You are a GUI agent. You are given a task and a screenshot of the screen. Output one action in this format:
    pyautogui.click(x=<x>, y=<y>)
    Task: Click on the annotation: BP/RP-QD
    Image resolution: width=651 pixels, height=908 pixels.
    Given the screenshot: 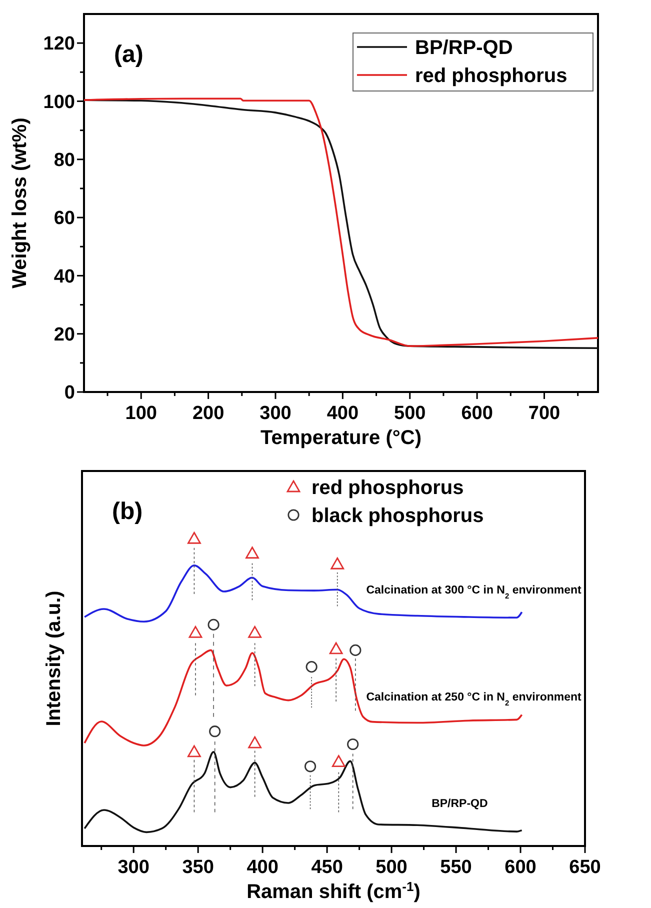 What is the action you would take?
    pyautogui.click(x=460, y=804)
    